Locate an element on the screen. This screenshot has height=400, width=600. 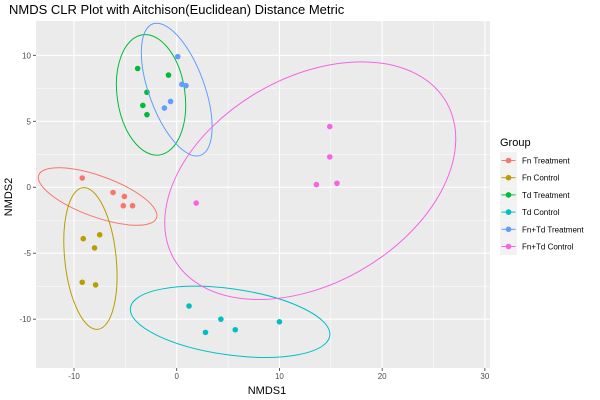
legend-label: Td Treatment is located at coordinates (546, 195).